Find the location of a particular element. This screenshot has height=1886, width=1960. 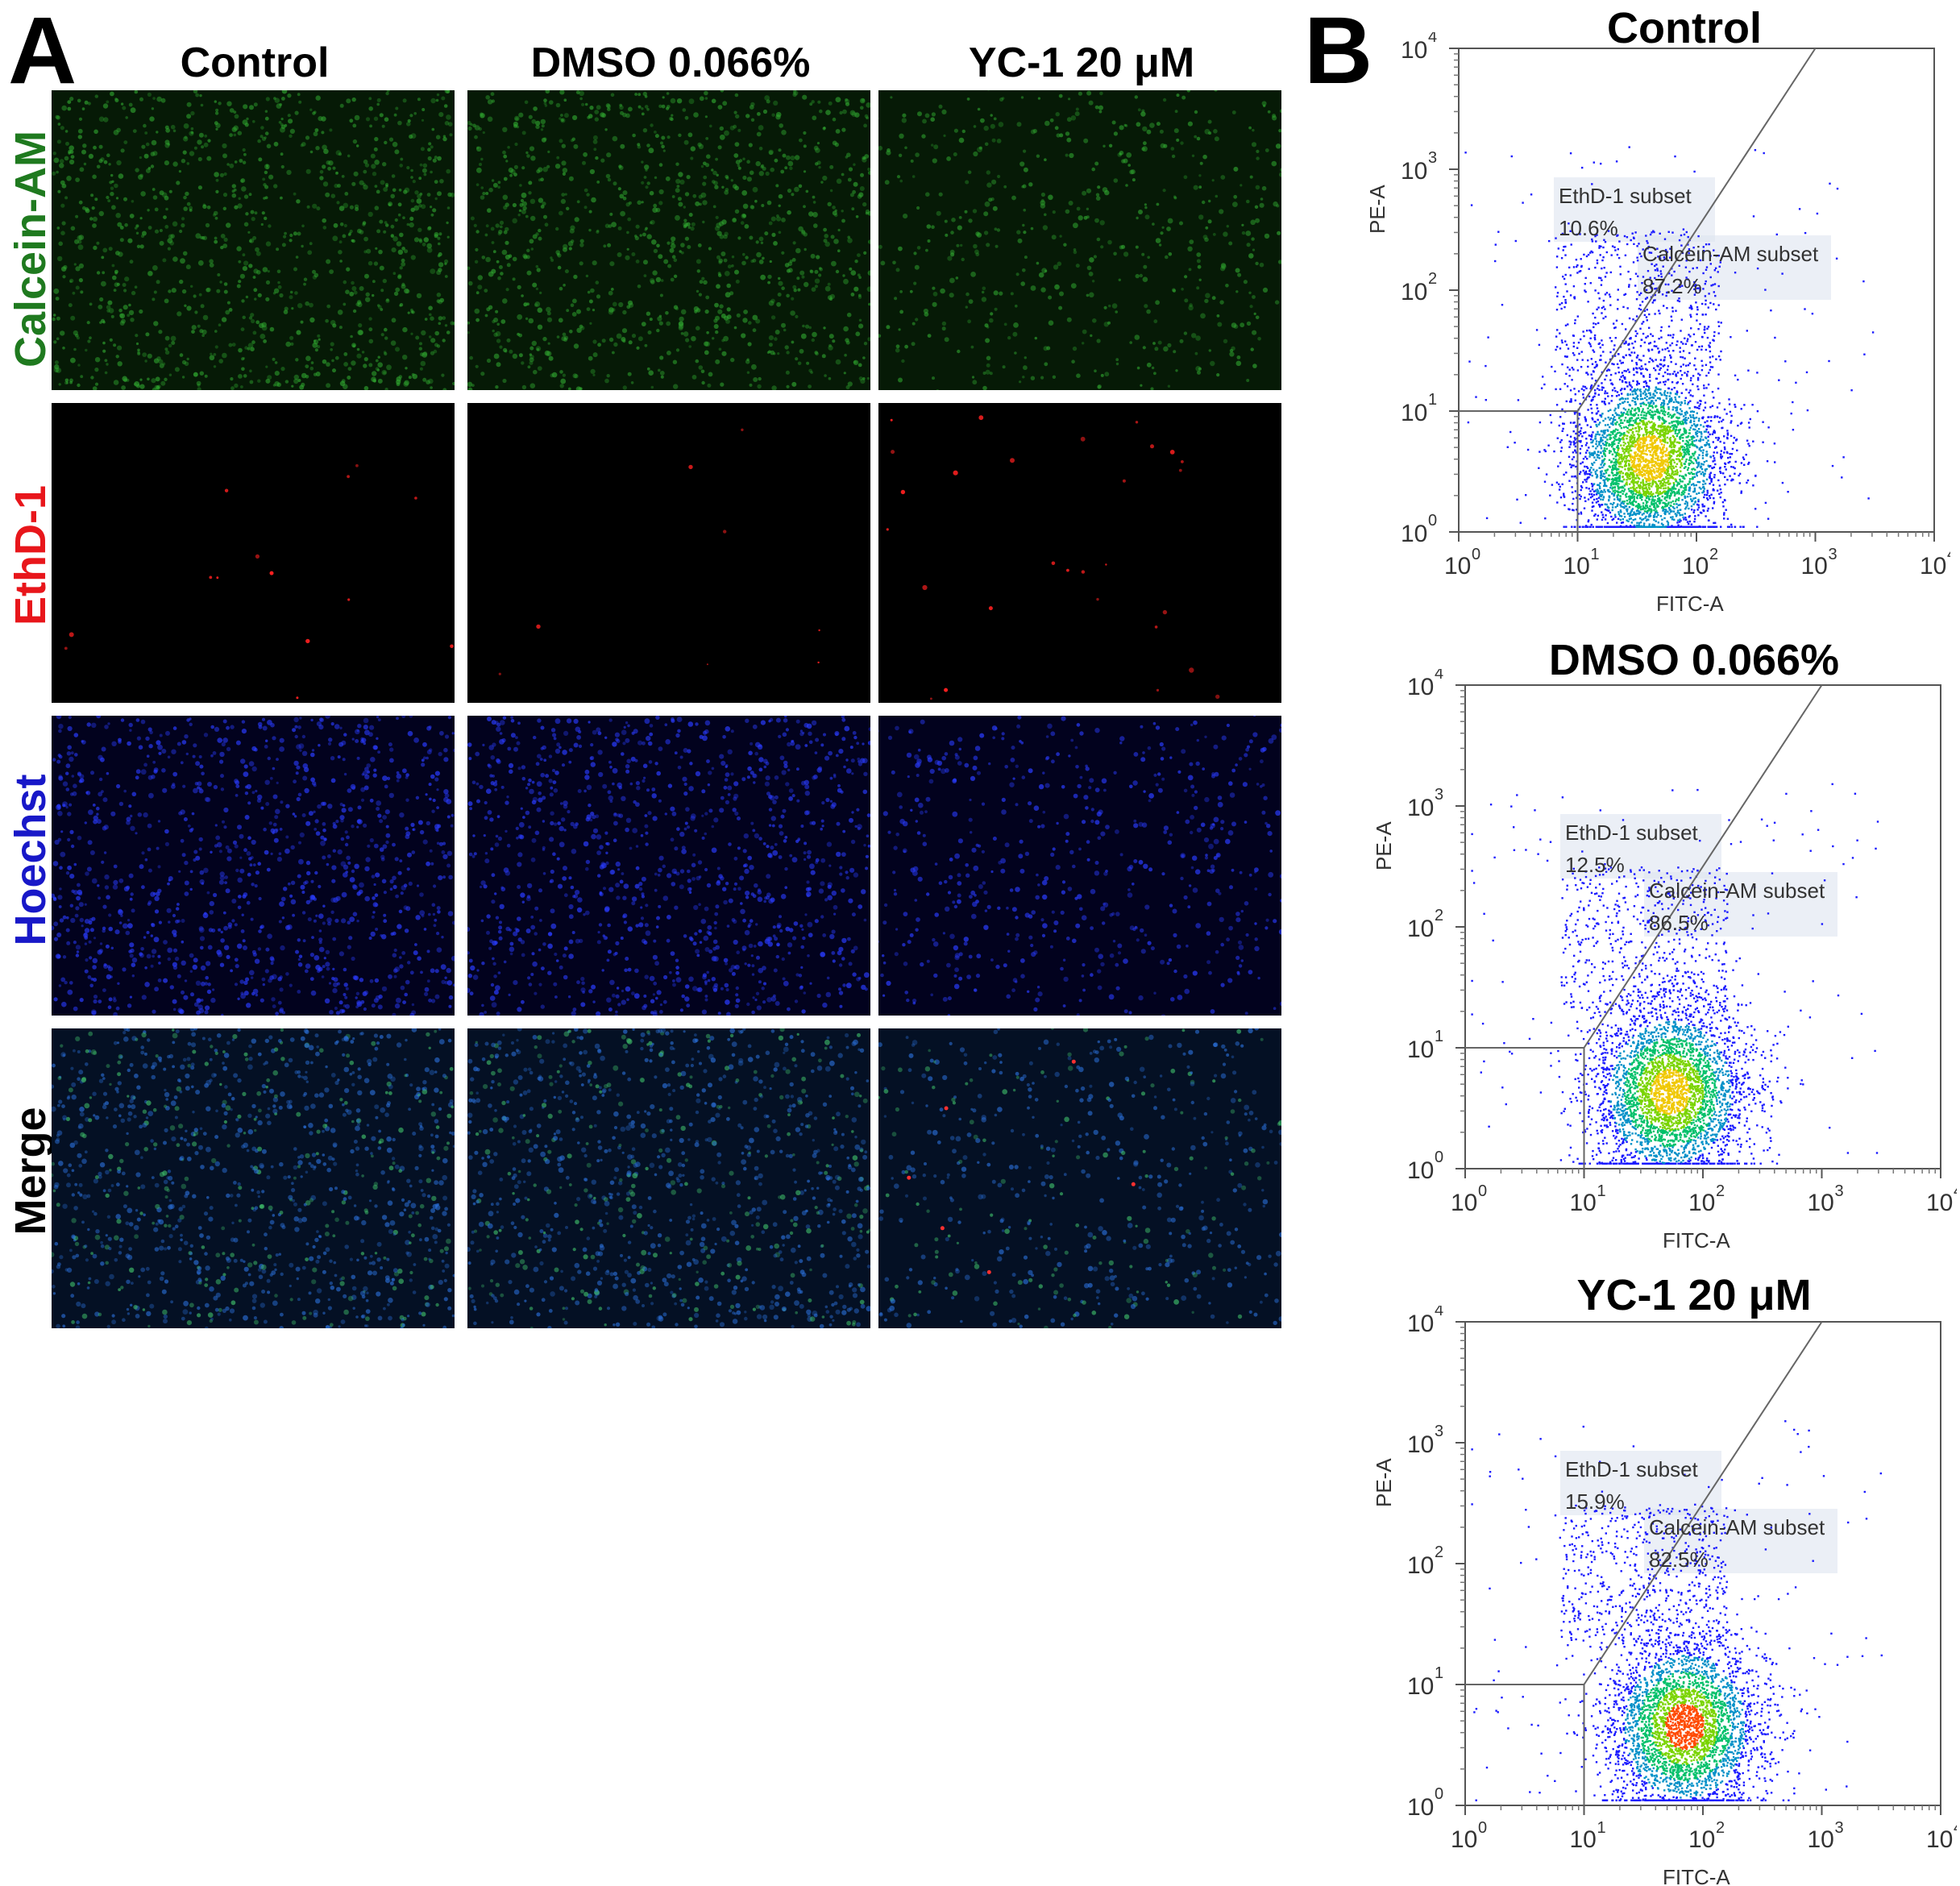

calcein-gate-percent: 87.2% is located at coordinates (1672, 286).